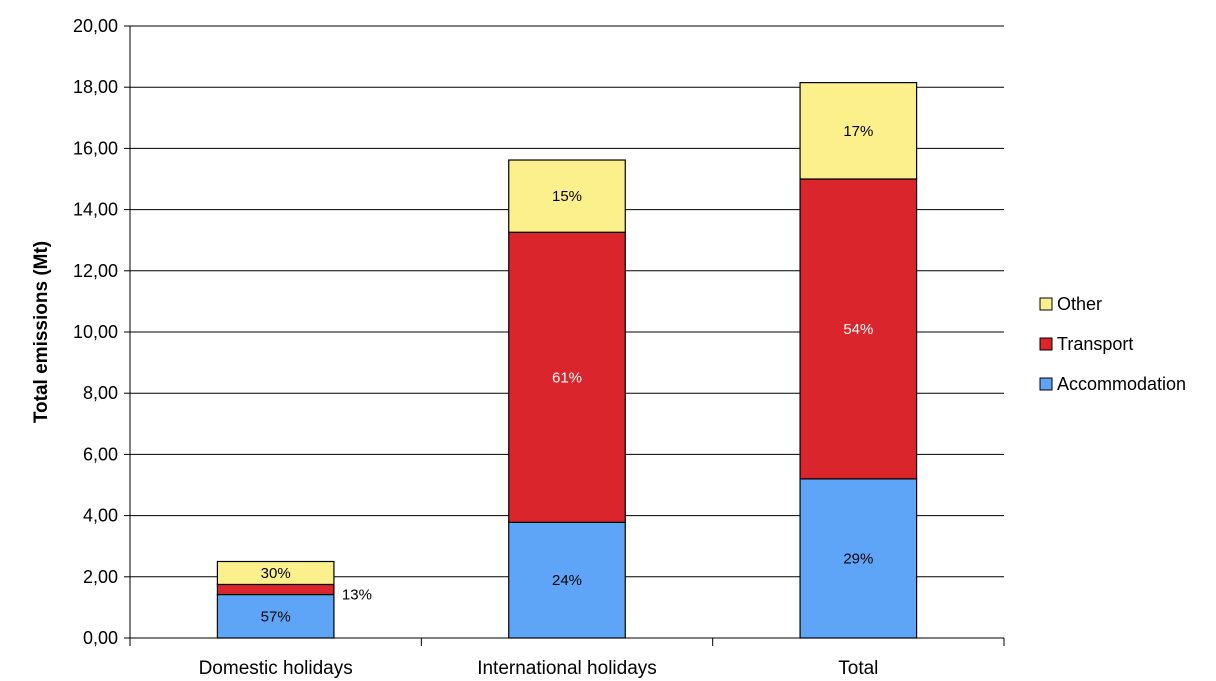  I want to click on y-tick-label: 8,00, so click(100, 393).